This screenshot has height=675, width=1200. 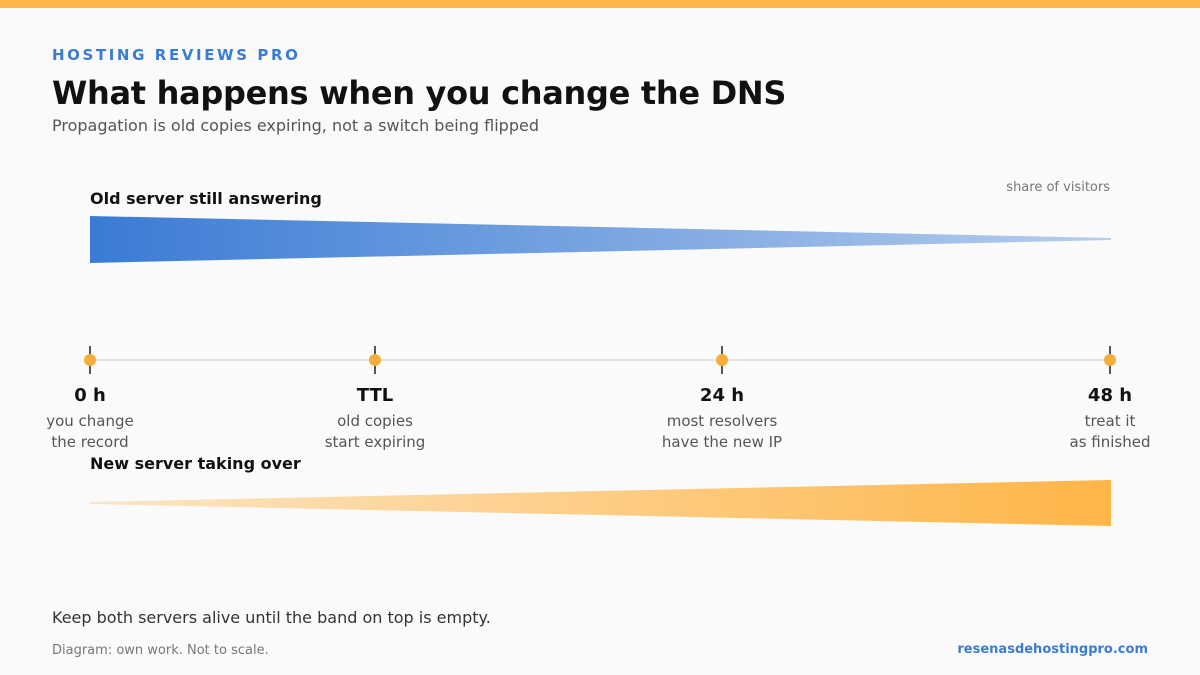 What do you see at coordinates (1058, 187) in the screenshot?
I see `axis-note: share of visitors` at bounding box center [1058, 187].